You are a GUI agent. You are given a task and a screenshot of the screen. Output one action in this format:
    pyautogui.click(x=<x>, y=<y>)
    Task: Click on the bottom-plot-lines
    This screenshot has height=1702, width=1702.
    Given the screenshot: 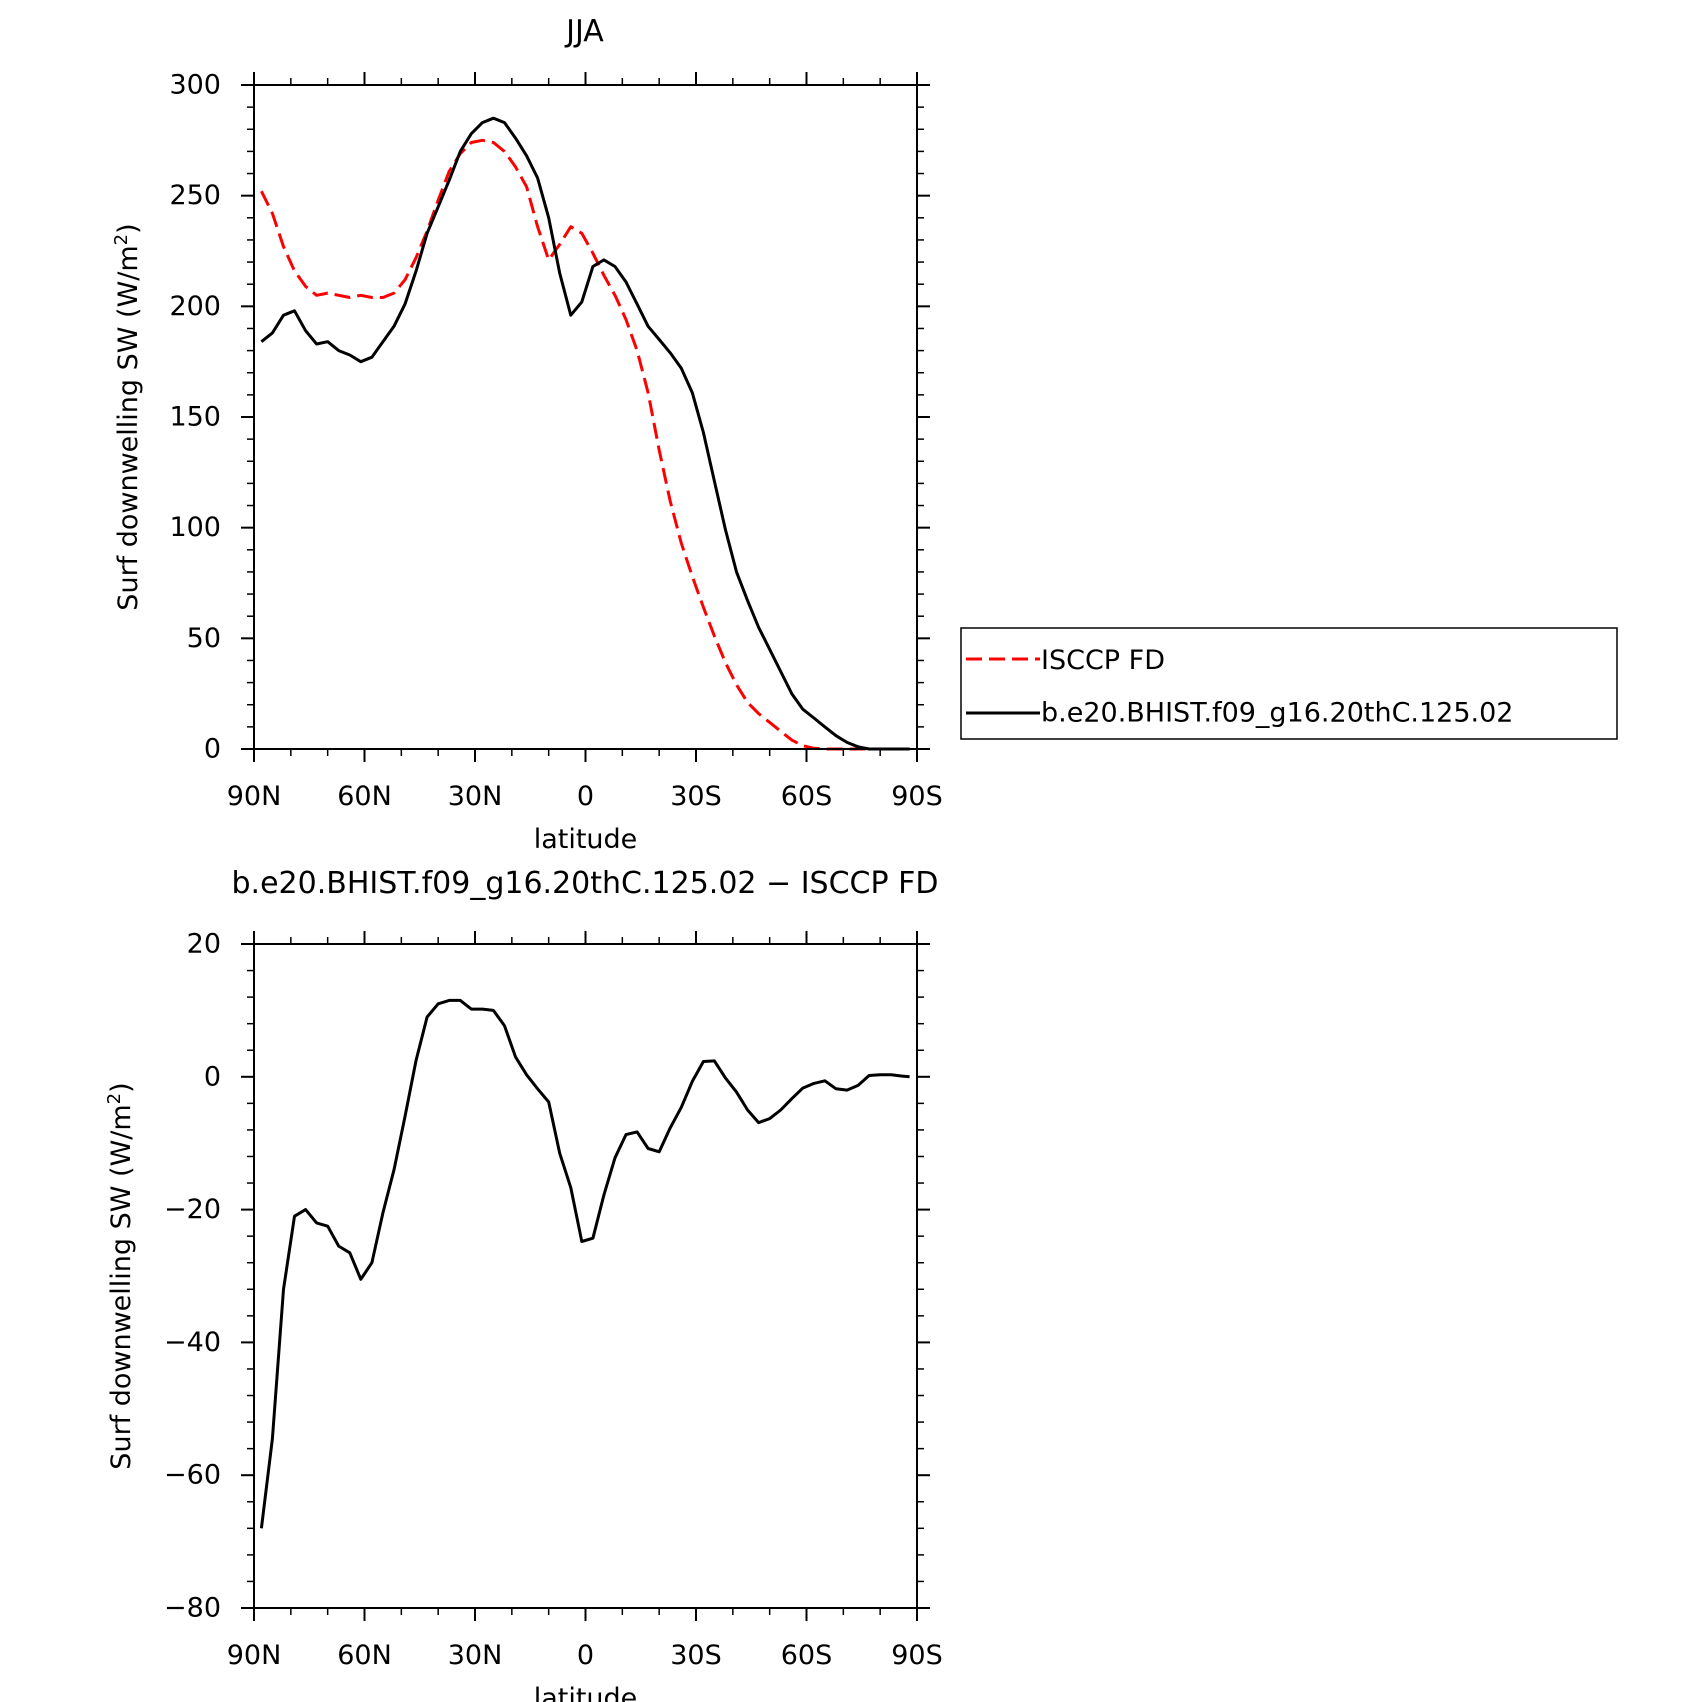 What is the action you would take?
    pyautogui.click(x=584, y=1263)
    